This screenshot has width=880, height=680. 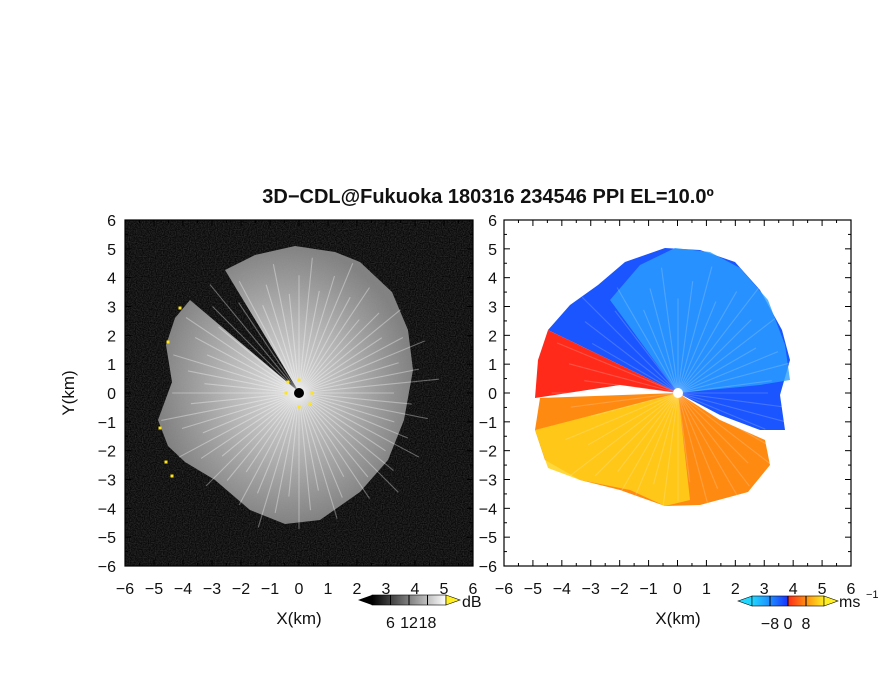 What do you see at coordinates (788, 624) in the screenshot?
I see `colorbar-tick-label: 0` at bounding box center [788, 624].